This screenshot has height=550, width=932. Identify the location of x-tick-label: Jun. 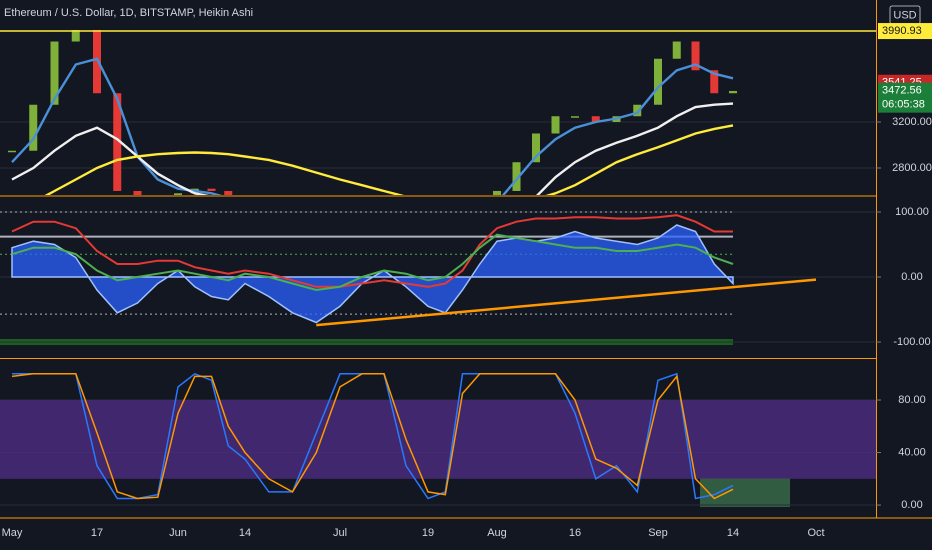
(178, 533).